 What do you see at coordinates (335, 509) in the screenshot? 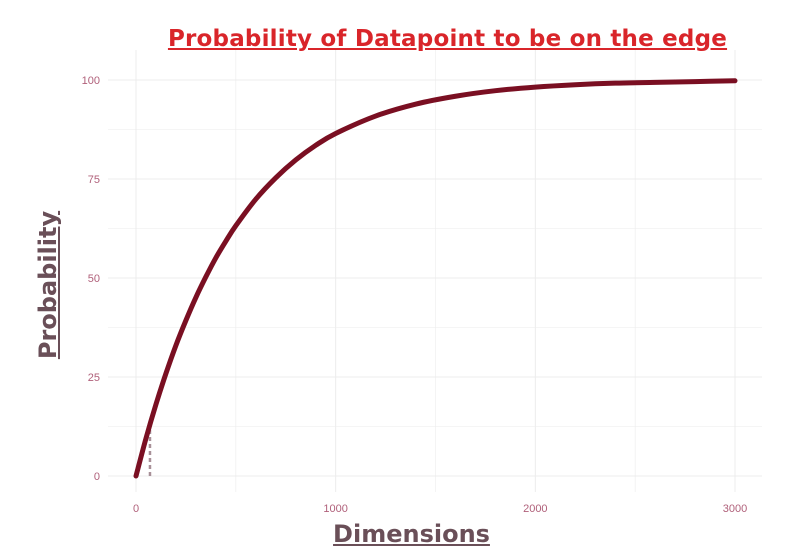
I see `x-tick-label: 1000` at bounding box center [335, 509].